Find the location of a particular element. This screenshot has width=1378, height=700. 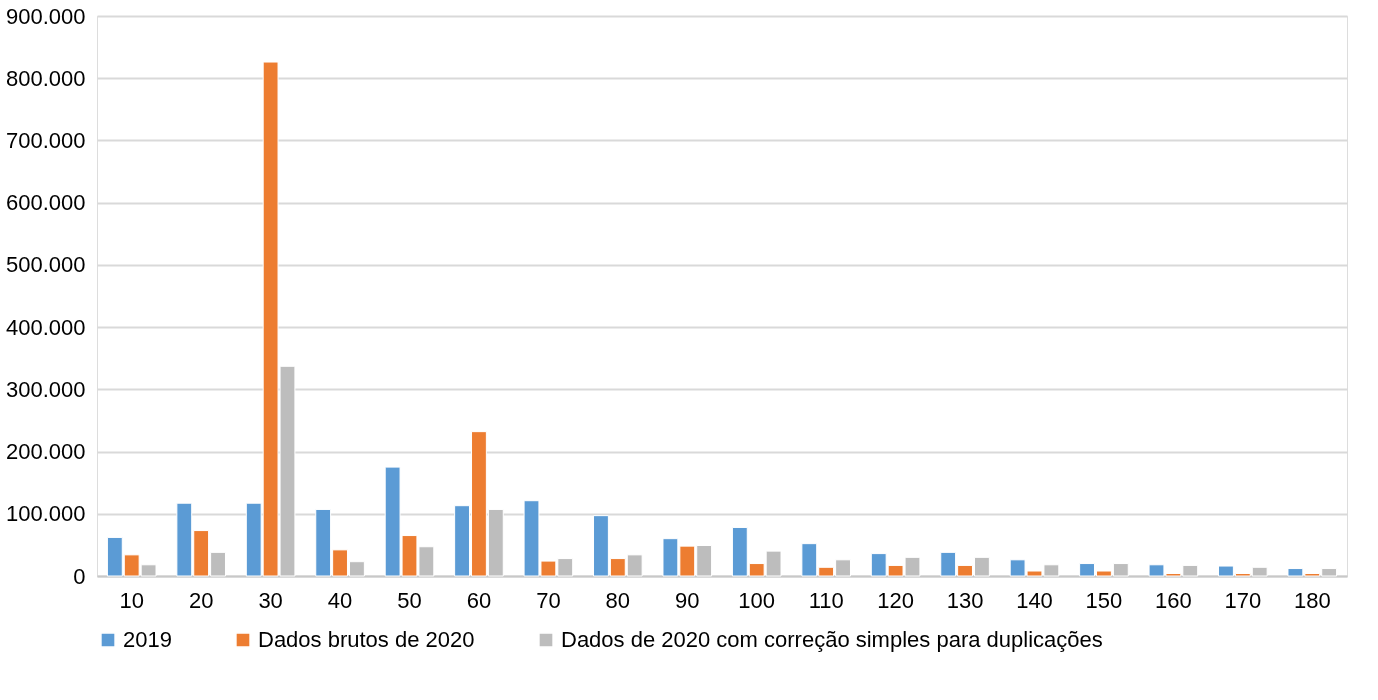

x-tick-label: 70 is located at coordinates (548, 600).